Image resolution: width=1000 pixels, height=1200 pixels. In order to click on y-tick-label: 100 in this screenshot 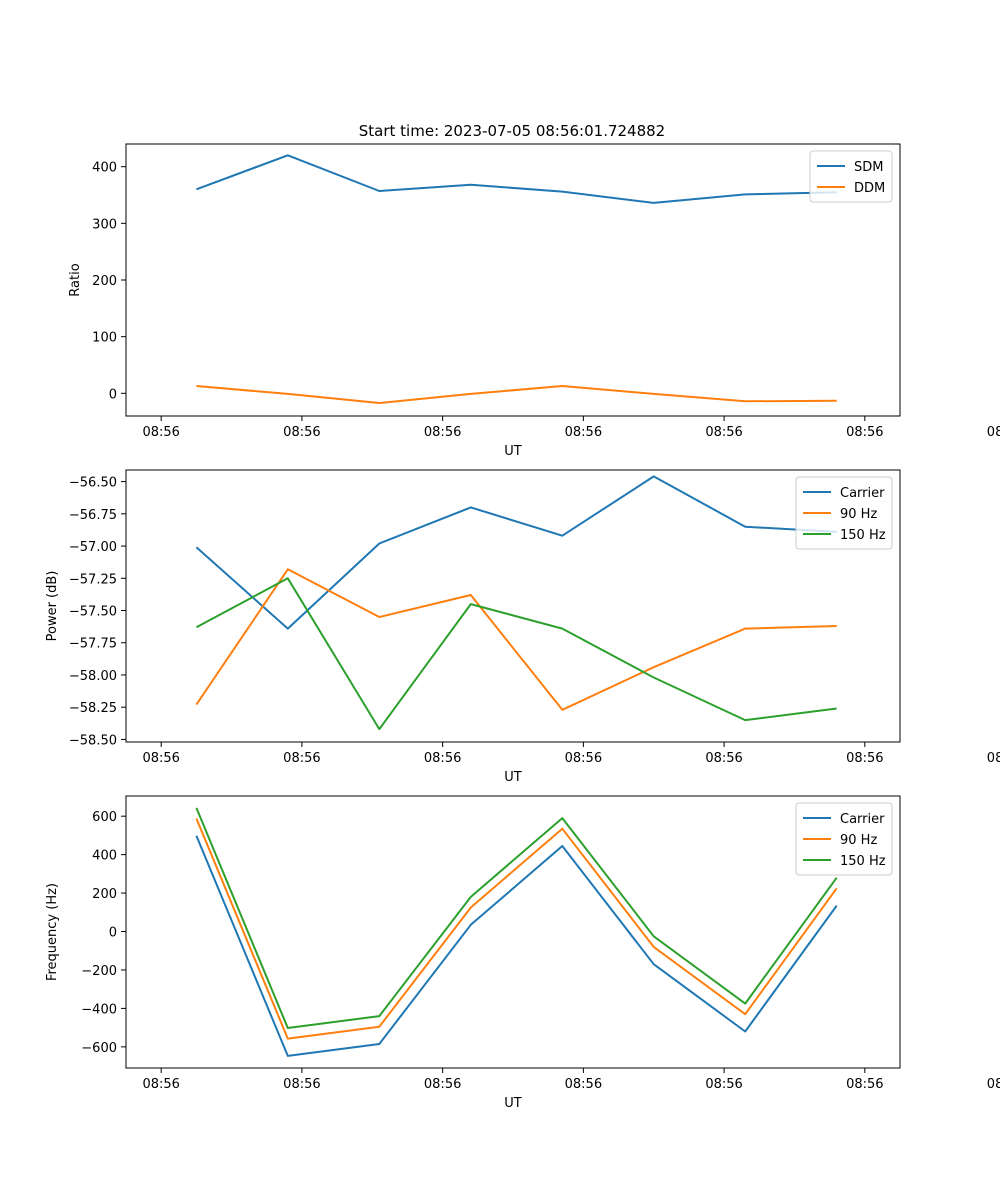, I will do `click(104, 338)`.